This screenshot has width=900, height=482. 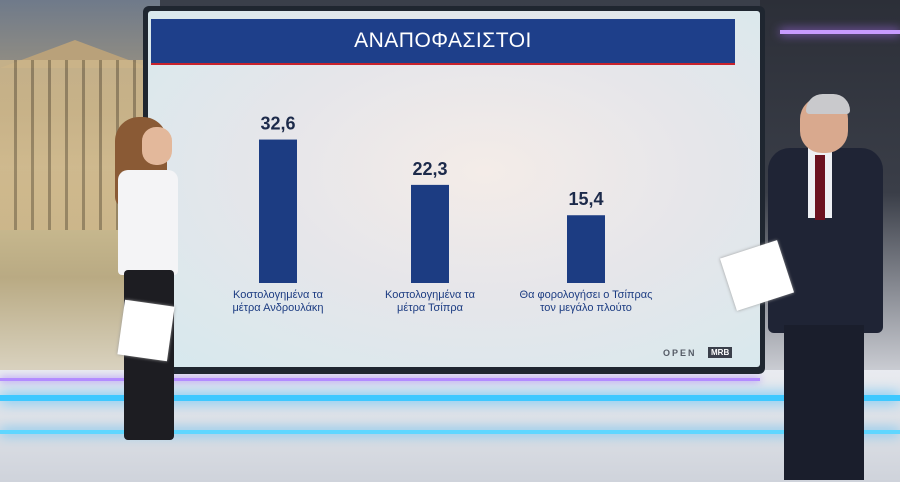 What do you see at coordinates (148, 222) in the screenshot?
I see `presenter-woman-shirt` at bounding box center [148, 222].